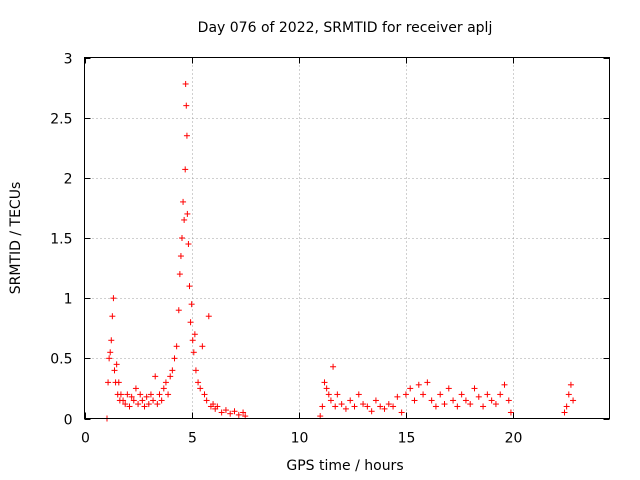 The image size is (640, 480). I want to click on x-axis-label: GPS time / hours, so click(344, 466).